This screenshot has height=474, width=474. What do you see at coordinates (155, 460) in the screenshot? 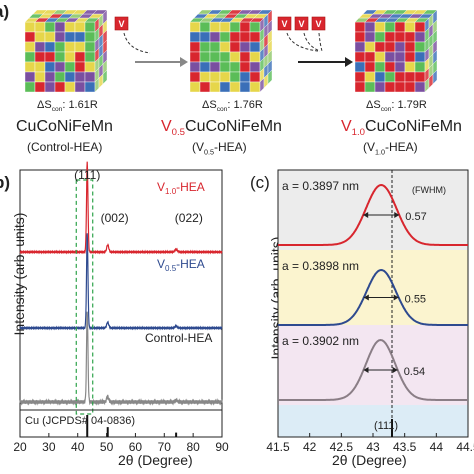
I see `panel-b-xlabel: 2θ (Degree)` at bounding box center [155, 460].